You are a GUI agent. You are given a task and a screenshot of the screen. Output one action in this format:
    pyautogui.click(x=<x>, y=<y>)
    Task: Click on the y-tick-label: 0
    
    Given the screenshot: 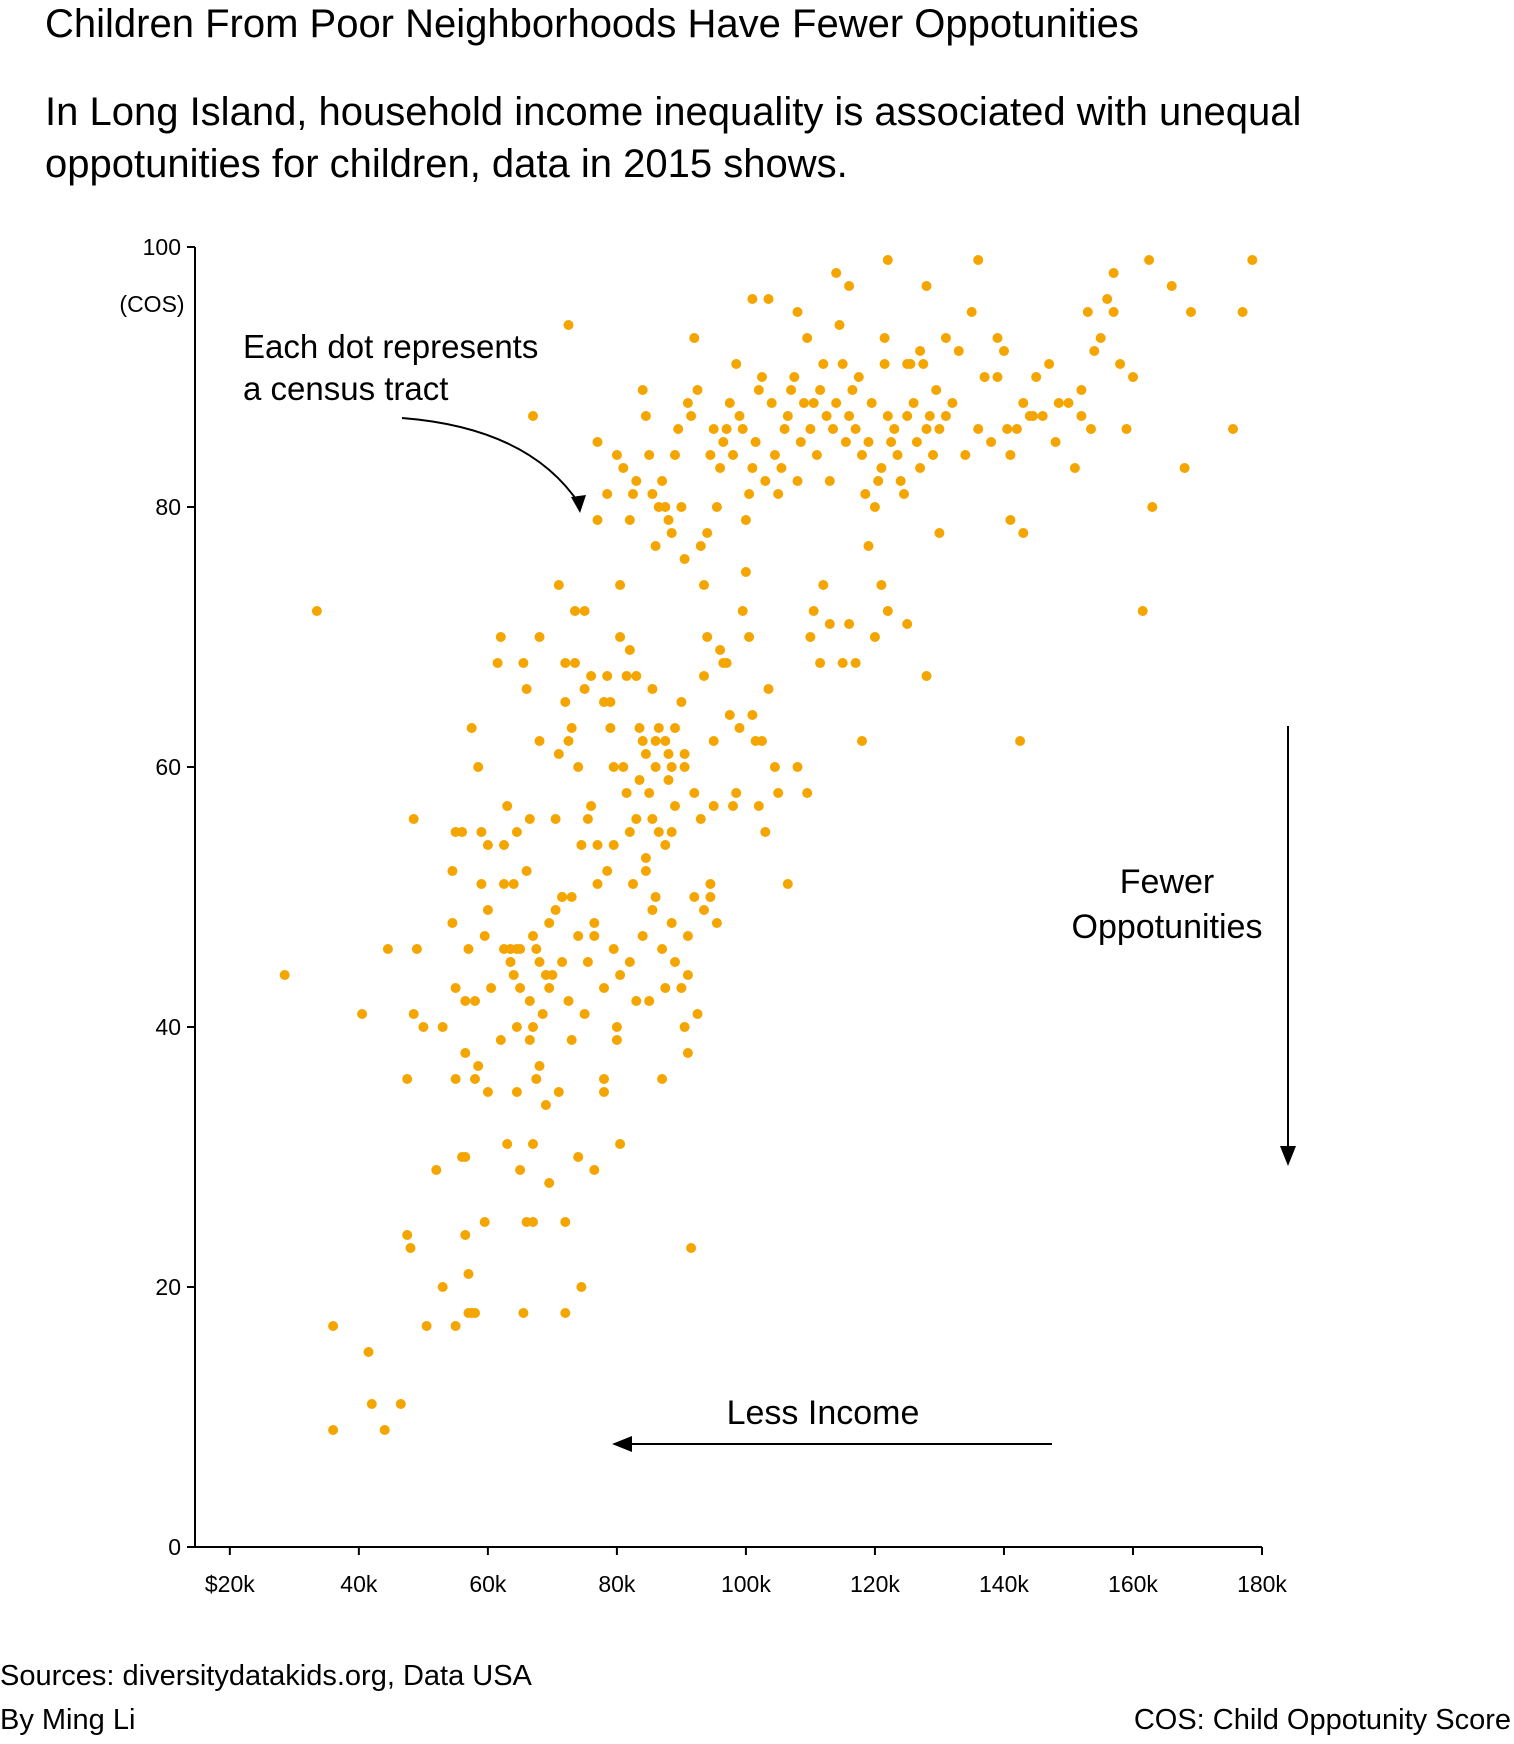 What is the action you would take?
    pyautogui.click(x=174, y=1547)
    